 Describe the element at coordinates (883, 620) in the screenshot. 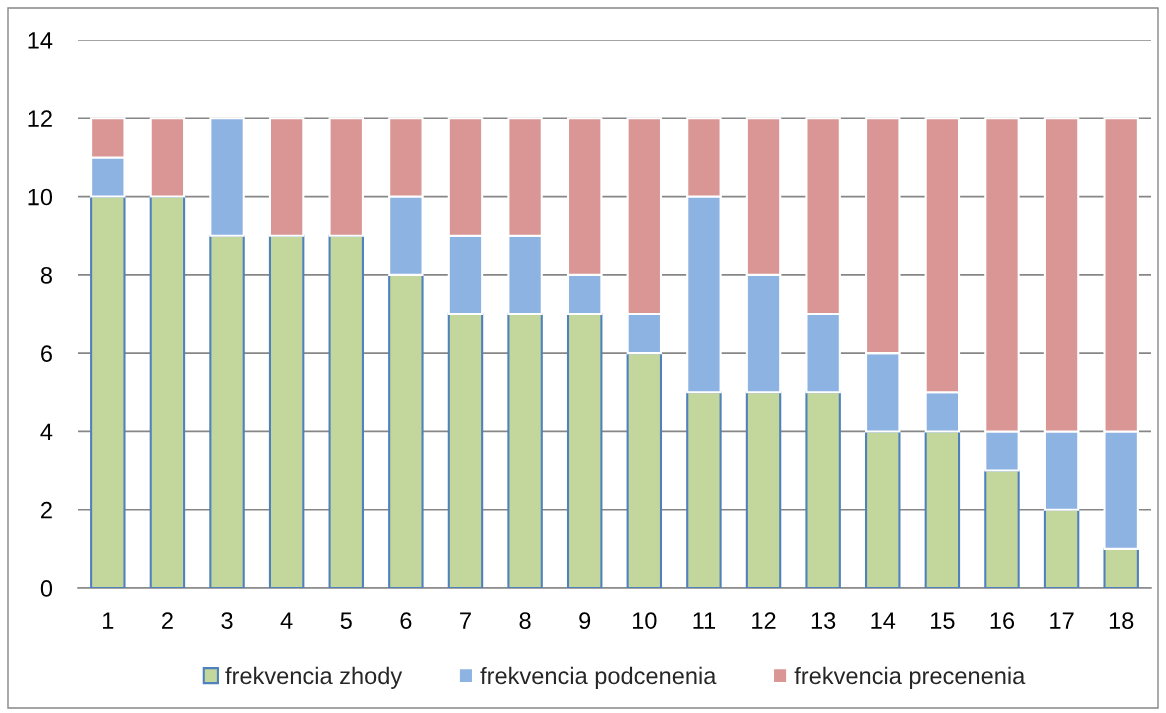

I see `x-tick-label: 14` at that location.